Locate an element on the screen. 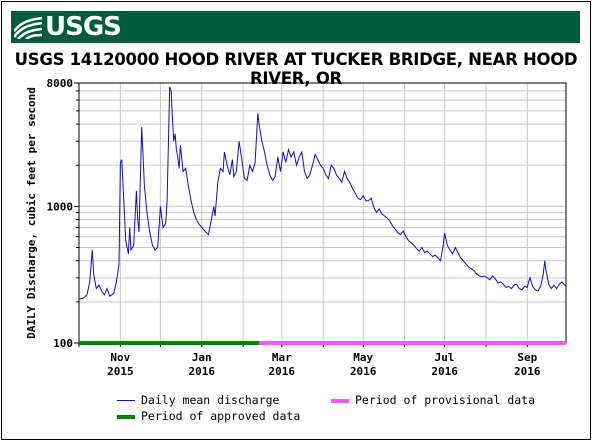 This screenshot has width=592, height=441. legend-label-provisional: Period of provisional data is located at coordinates (445, 400).